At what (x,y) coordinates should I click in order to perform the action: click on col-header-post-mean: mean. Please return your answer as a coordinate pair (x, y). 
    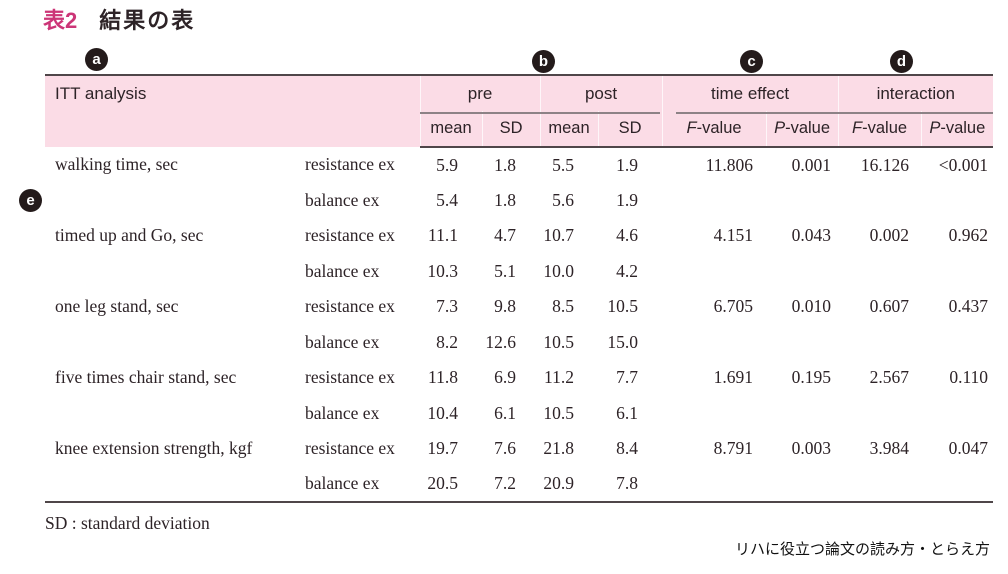
    Looking at the image, I should click on (569, 129).